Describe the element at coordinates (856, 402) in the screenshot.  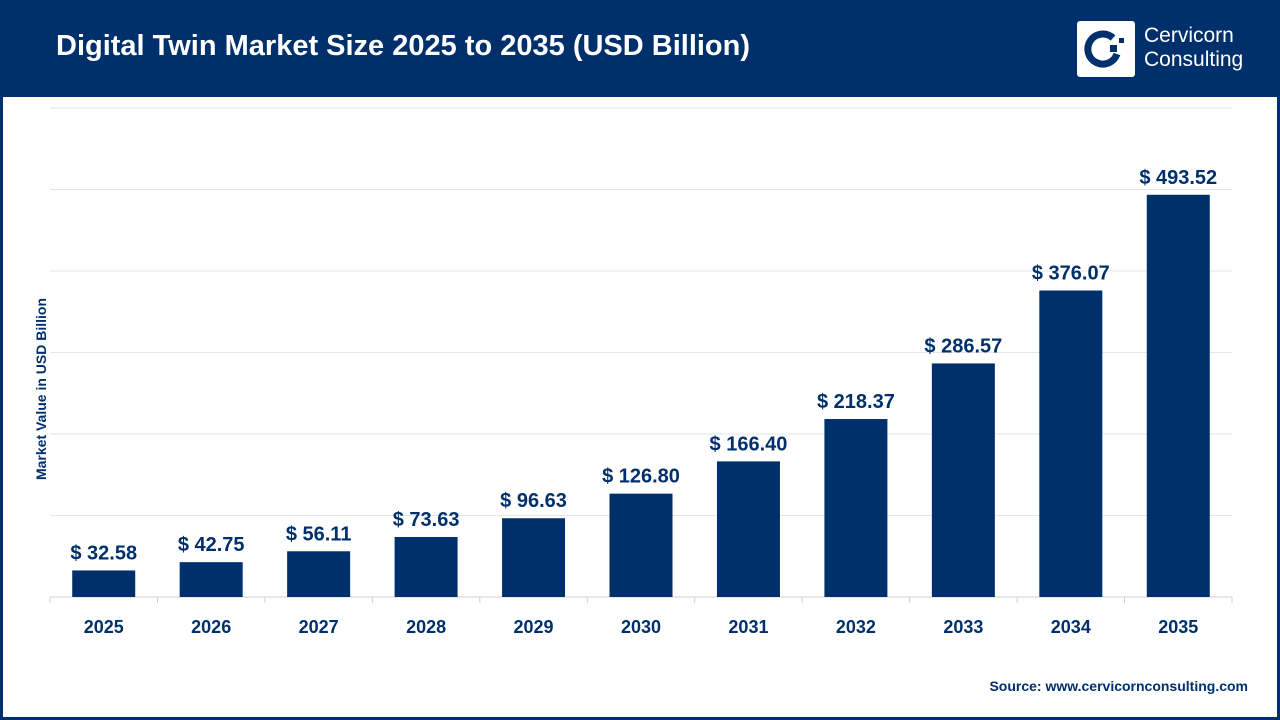
I see `data-label: $ 218.37` at that location.